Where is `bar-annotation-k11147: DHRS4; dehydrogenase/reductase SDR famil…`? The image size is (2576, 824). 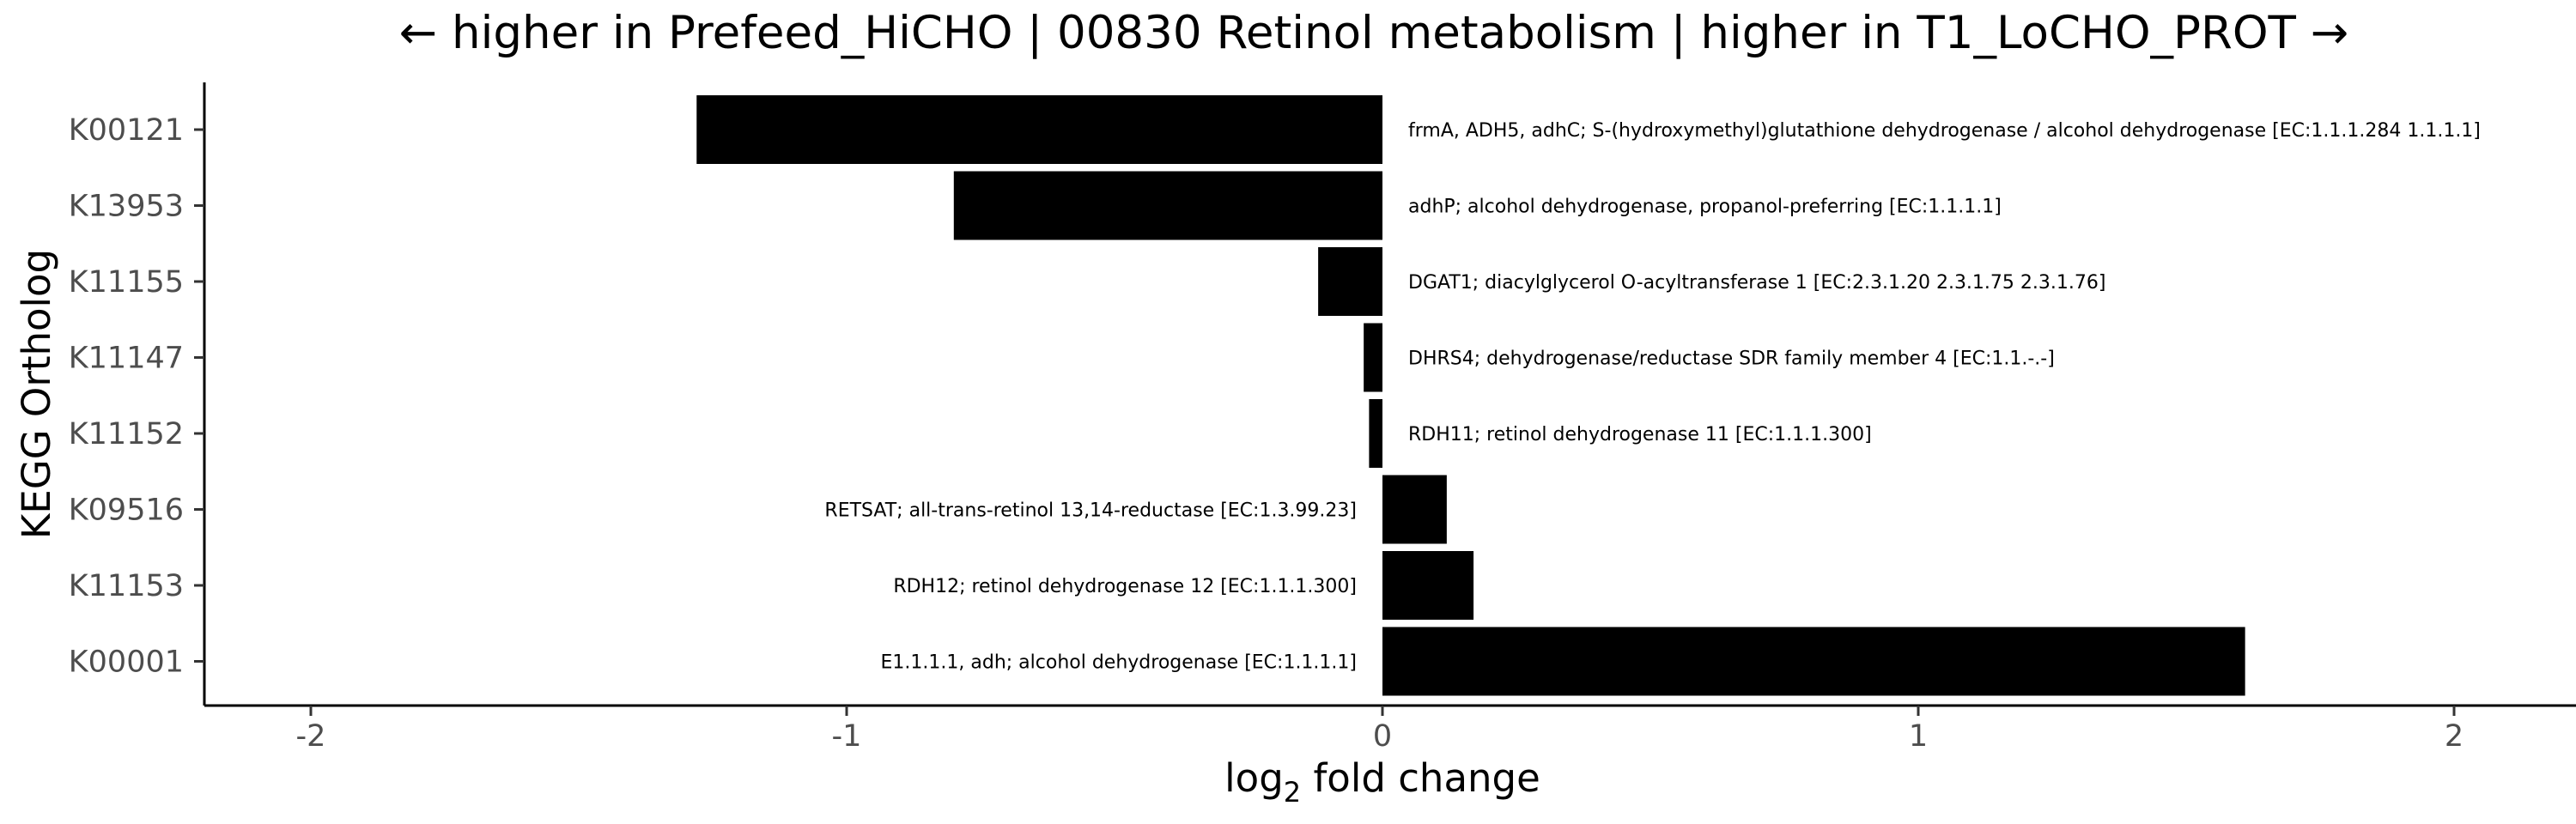
bar-annotation-k11147: DHRS4; dehydrogenase/reductase SDR famil… is located at coordinates (1731, 359).